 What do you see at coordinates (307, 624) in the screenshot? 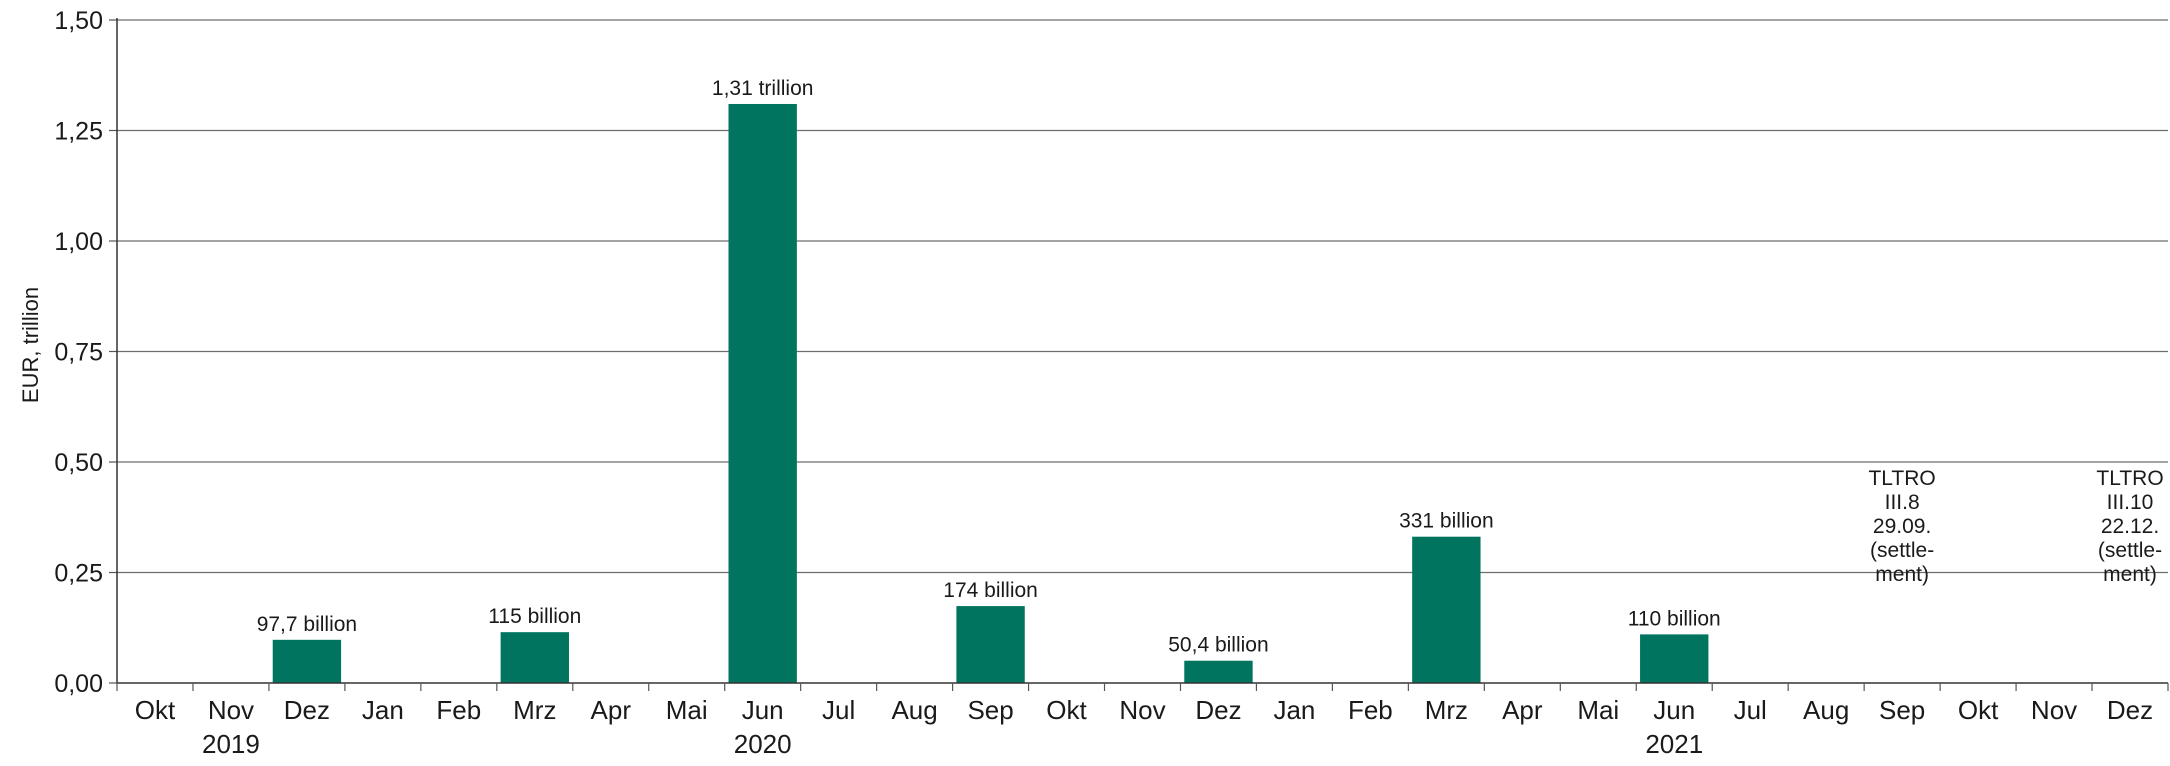
I see `data-label: 97,7 billion` at bounding box center [307, 624].